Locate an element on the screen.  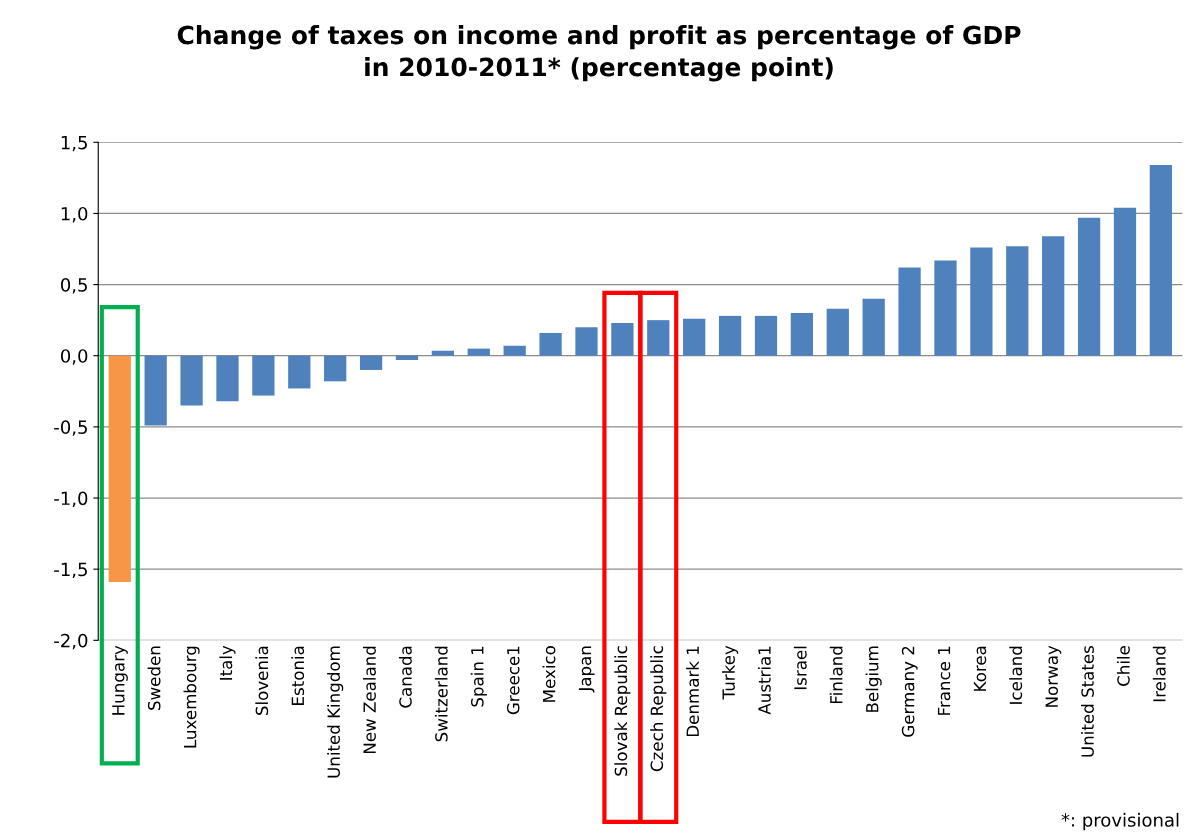
x-tick-label: France 1 is located at coordinates (944, 680).